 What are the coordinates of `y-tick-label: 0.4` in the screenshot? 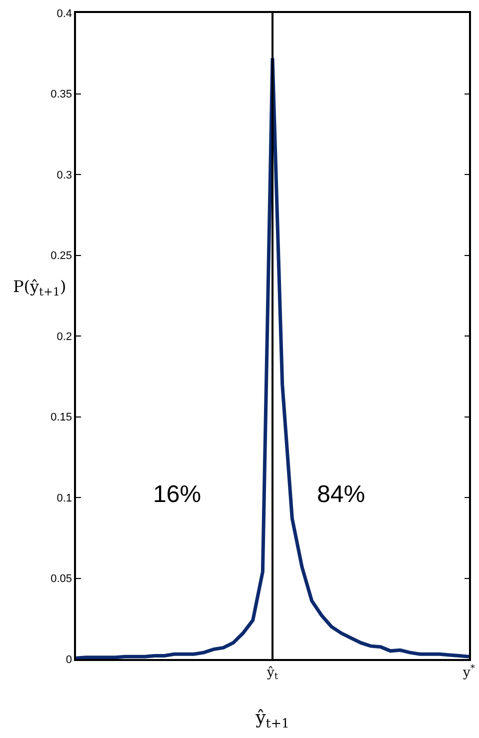 It's located at (64, 14).